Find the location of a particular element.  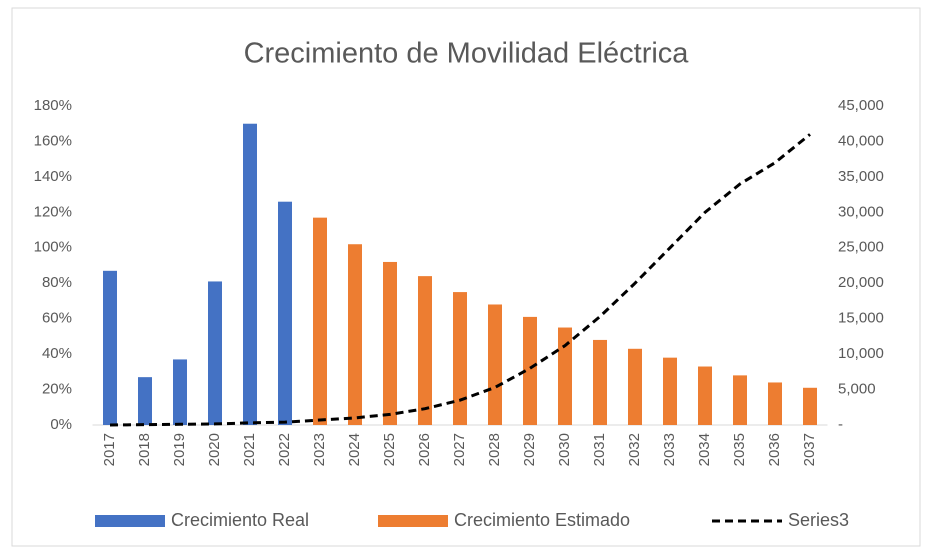

x-tick-label: 2019 is located at coordinates (179, 449).